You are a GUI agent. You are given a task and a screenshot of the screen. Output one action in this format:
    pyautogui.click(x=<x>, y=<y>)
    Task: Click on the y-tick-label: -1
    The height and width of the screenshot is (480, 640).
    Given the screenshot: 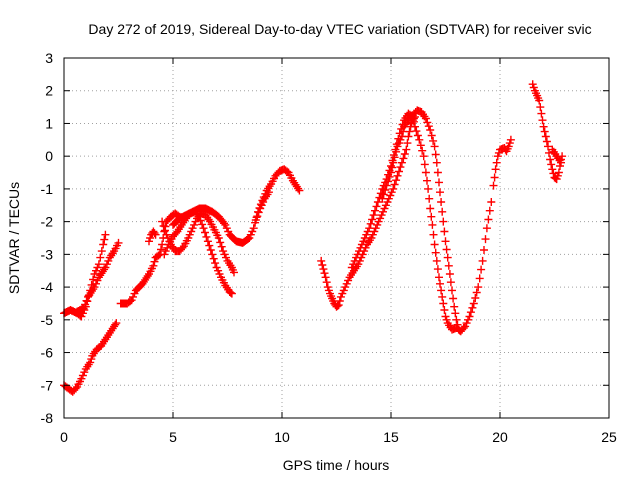 What is the action you would take?
    pyautogui.click(x=47, y=189)
    